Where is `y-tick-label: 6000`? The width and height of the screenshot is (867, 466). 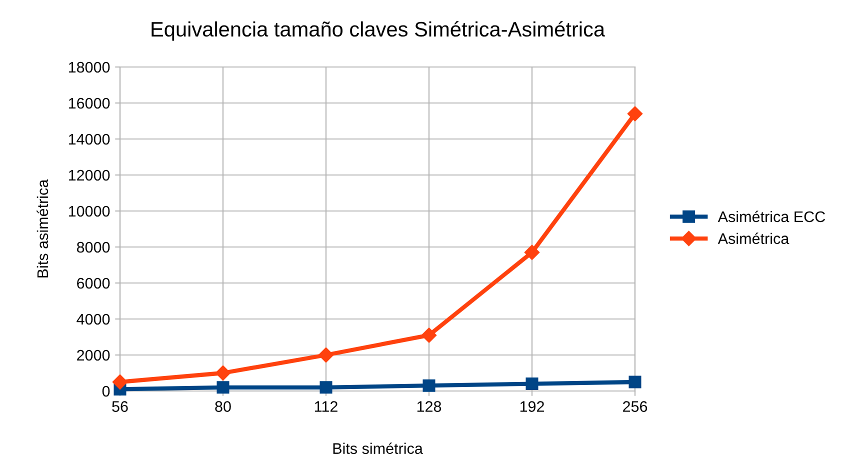 y-tick-label: 6000 is located at coordinates (93, 283).